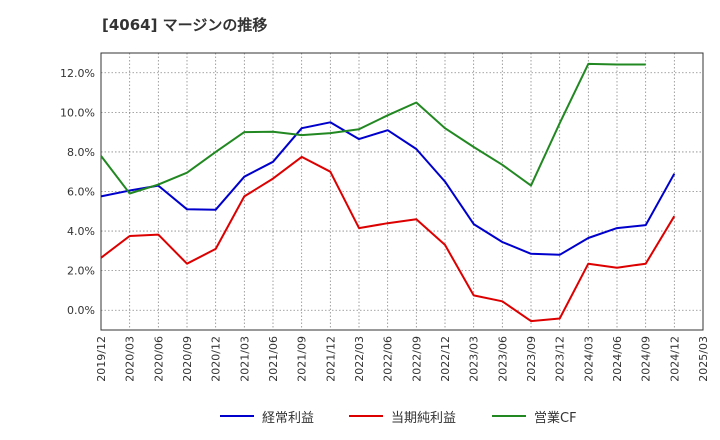  What do you see at coordinates (244, 359) in the screenshot?
I see `x-tick-label: 2021/03` at bounding box center [244, 359].